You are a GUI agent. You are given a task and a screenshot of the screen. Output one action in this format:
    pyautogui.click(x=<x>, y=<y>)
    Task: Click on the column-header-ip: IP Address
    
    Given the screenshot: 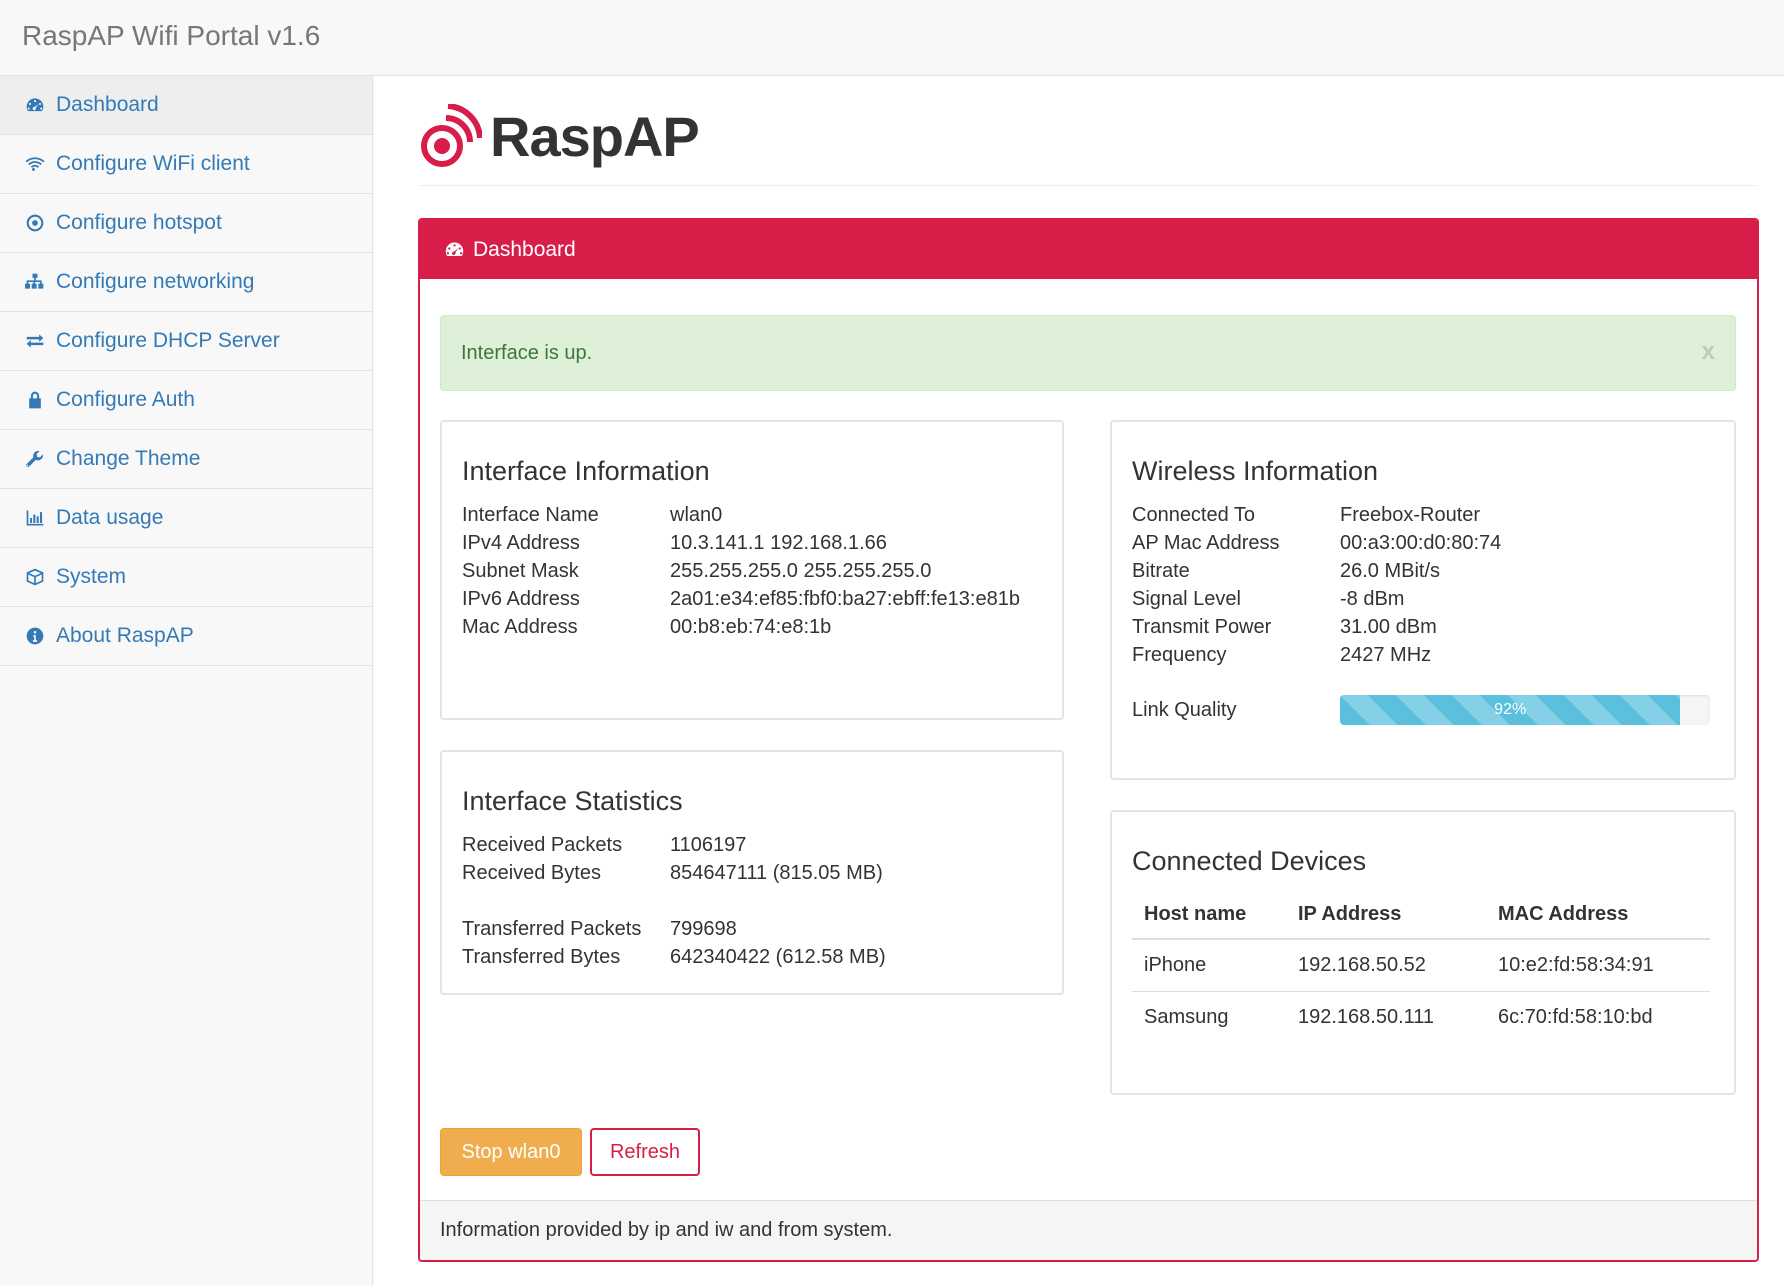 What is the action you would take?
    pyautogui.click(x=1386, y=915)
    